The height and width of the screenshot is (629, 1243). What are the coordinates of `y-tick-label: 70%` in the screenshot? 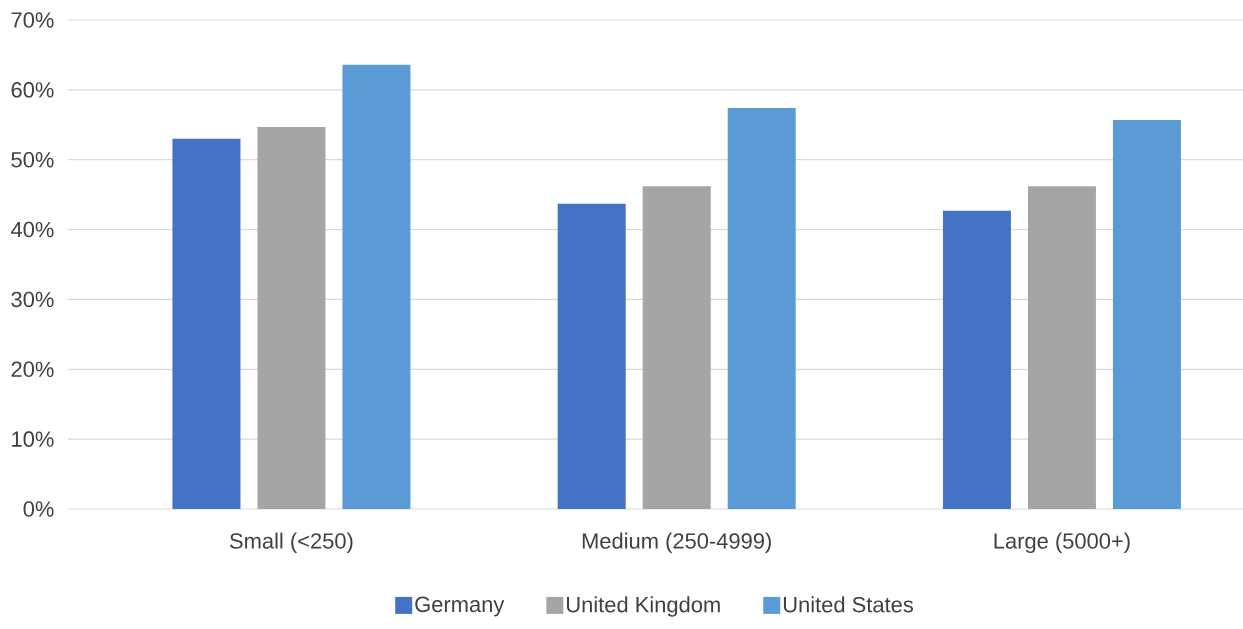 It's located at (32, 20).